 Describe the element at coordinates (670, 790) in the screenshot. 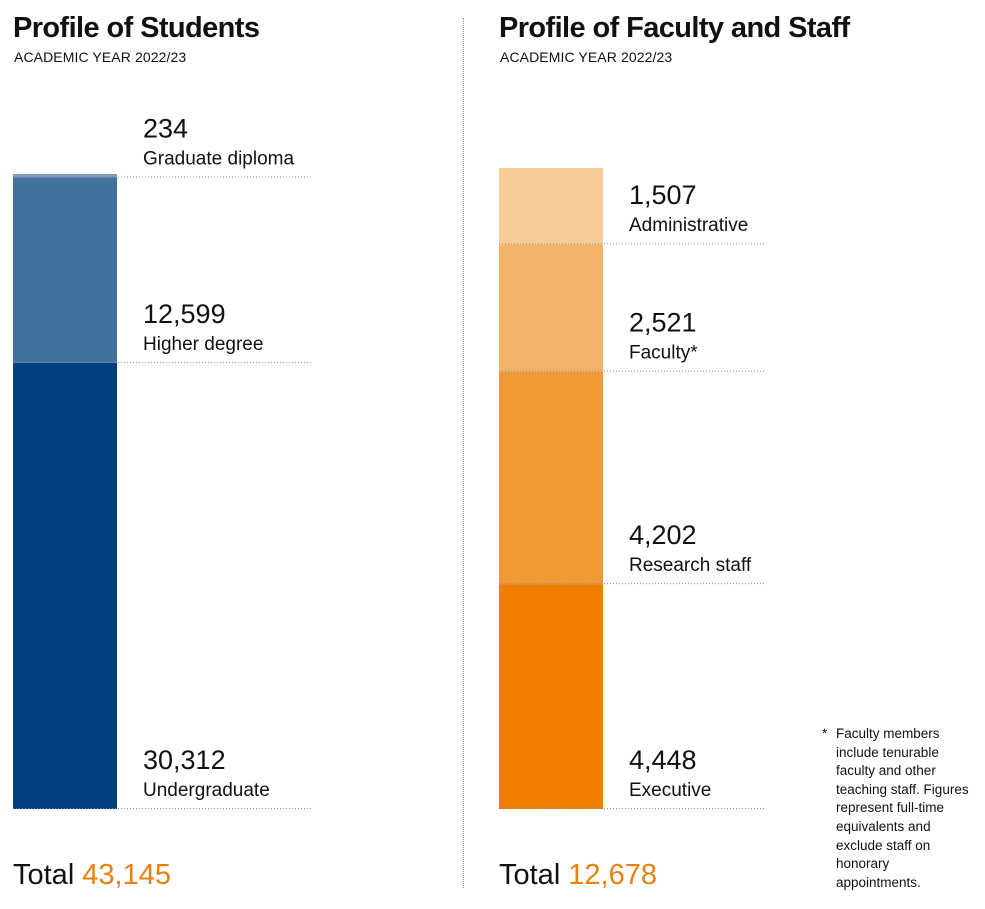

I see `staff-label-executive: Executive` at that location.